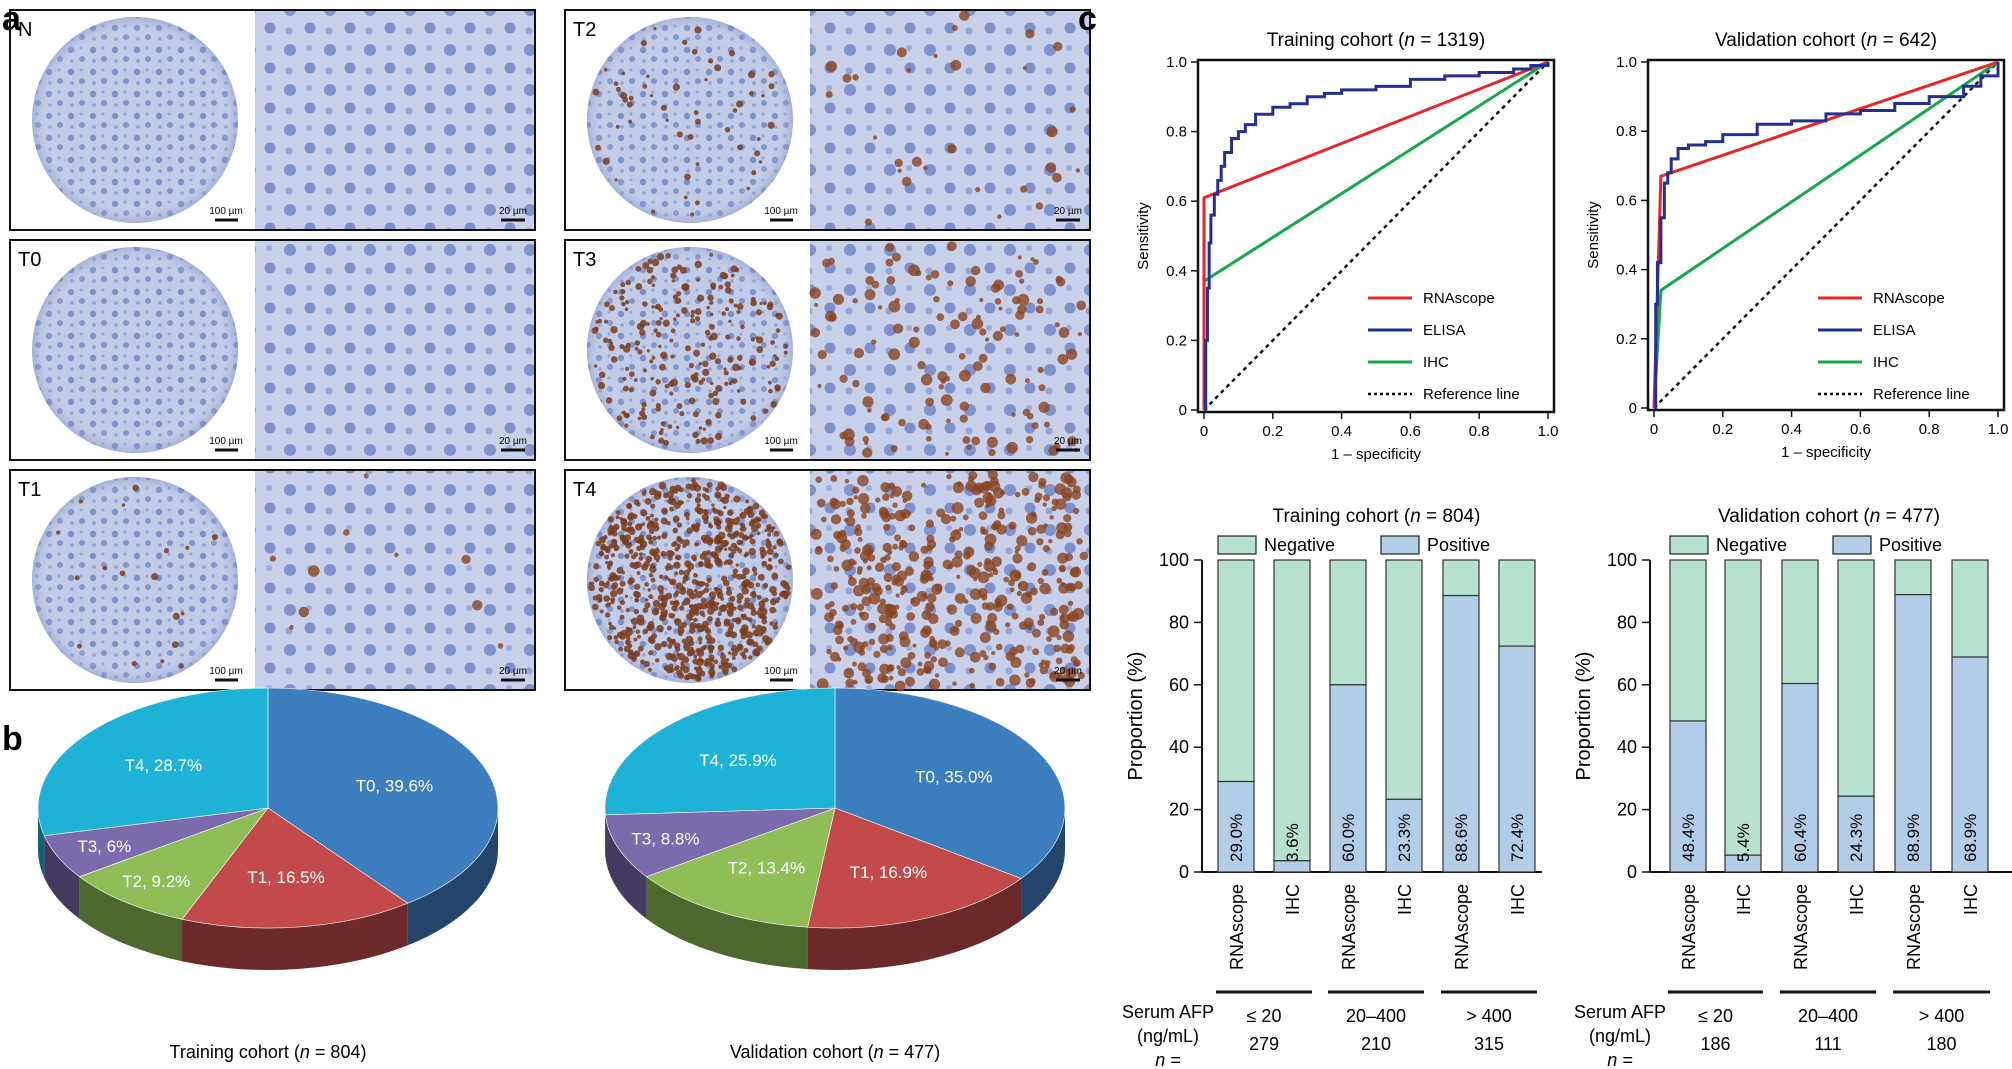 The height and width of the screenshot is (1069, 2012). Describe the element at coordinates (1179, 810) in the screenshot. I see `y-tick-label: 20` at that location.